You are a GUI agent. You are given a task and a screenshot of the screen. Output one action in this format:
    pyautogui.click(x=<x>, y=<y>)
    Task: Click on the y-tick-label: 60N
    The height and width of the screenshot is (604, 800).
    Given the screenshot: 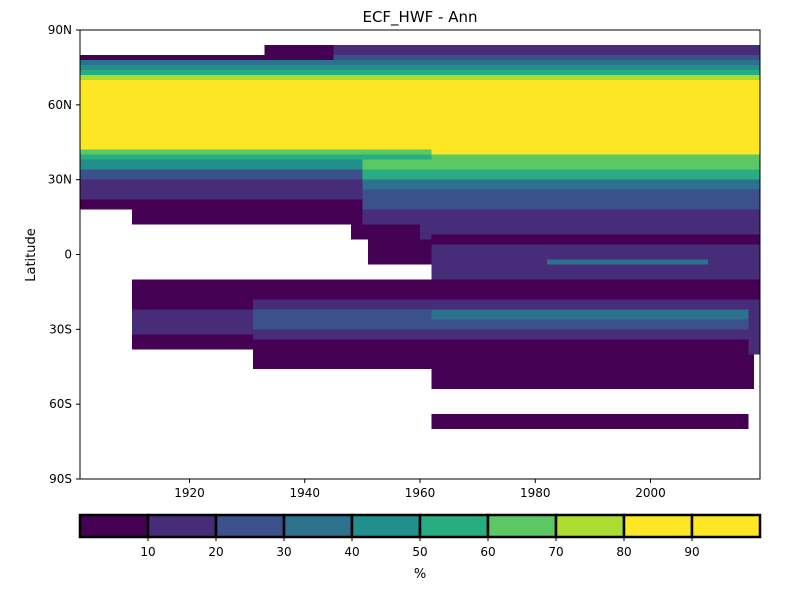 What is the action you would take?
    pyautogui.click(x=60, y=105)
    